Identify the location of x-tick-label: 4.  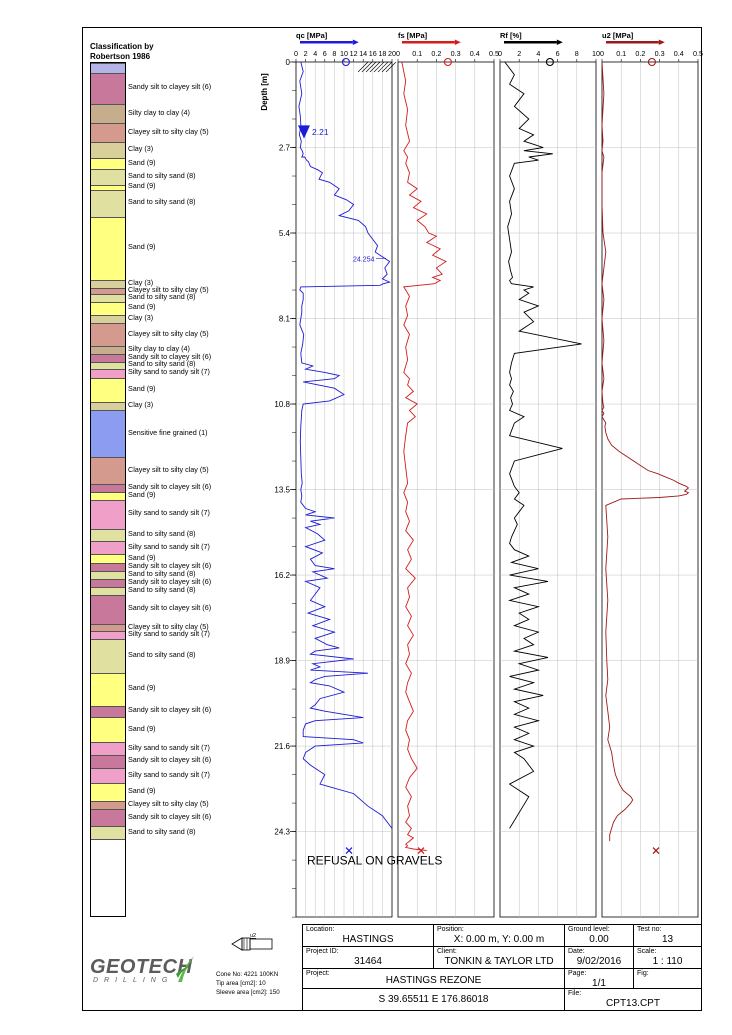
(315, 53).